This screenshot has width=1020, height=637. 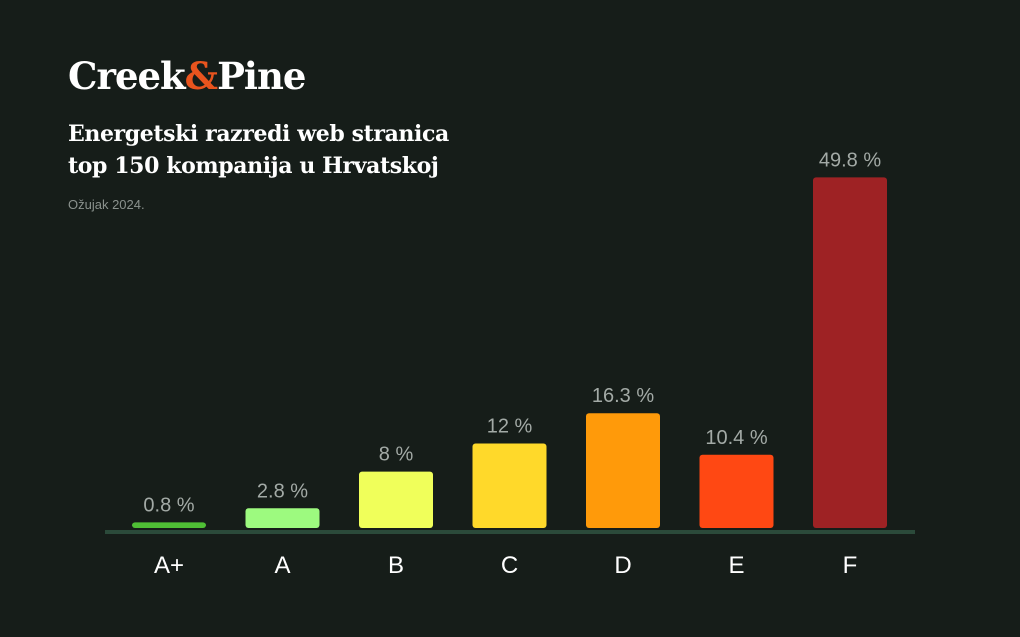 What do you see at coordinates (127, 76) in the screenshot?
I see `brand-name-part1: Creek` at bounding box center [127, 76].